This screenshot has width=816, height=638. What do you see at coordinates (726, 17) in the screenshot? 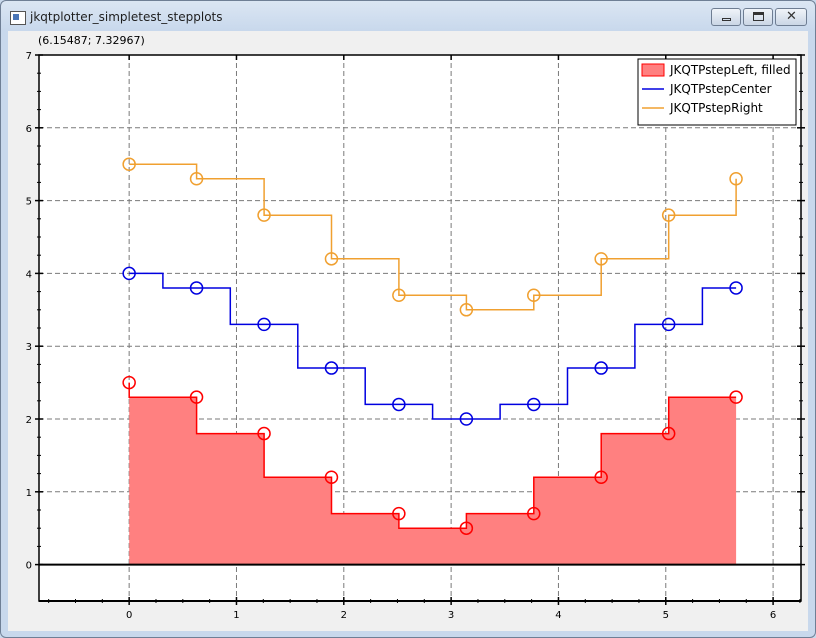
I see `minimize-button` at bounding box center [726, 17].